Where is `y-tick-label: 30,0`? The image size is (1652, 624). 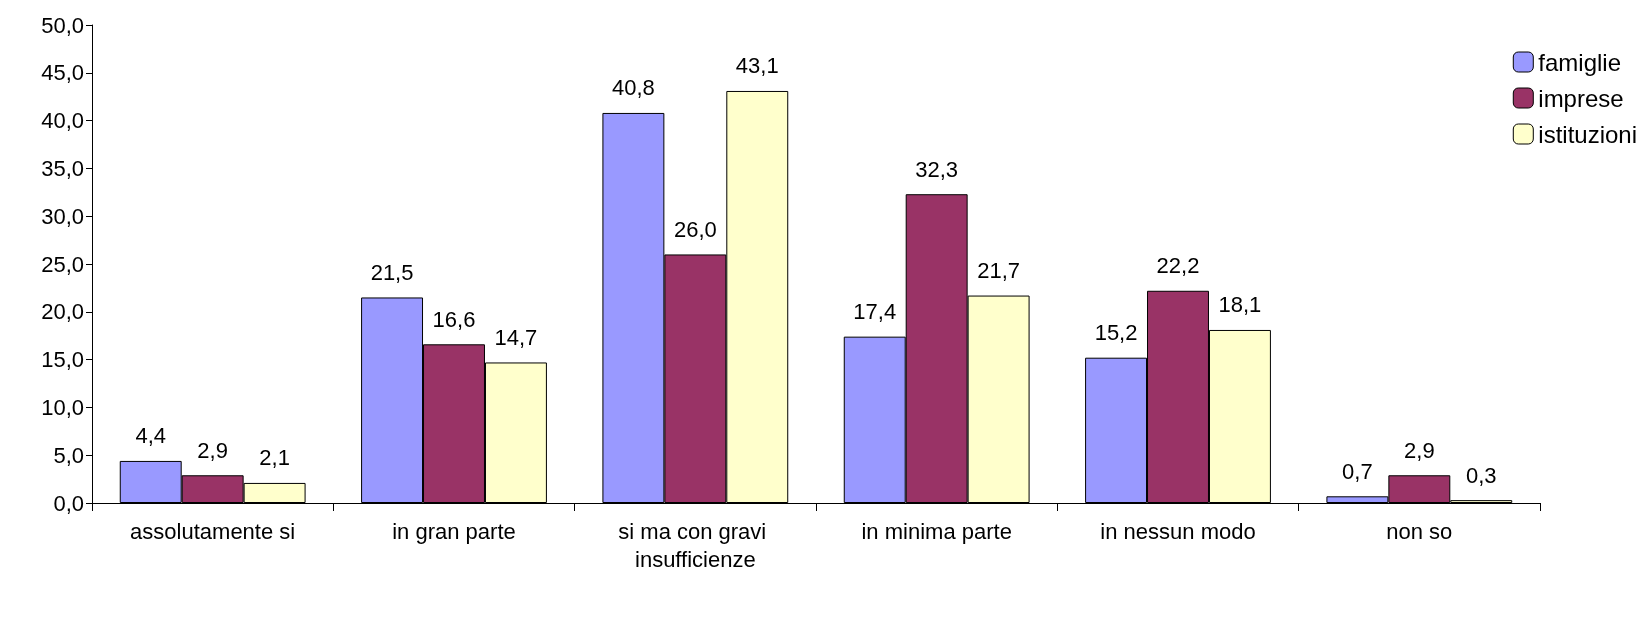 y-tick-label: 30,0 is located at coordinates (62, 216).